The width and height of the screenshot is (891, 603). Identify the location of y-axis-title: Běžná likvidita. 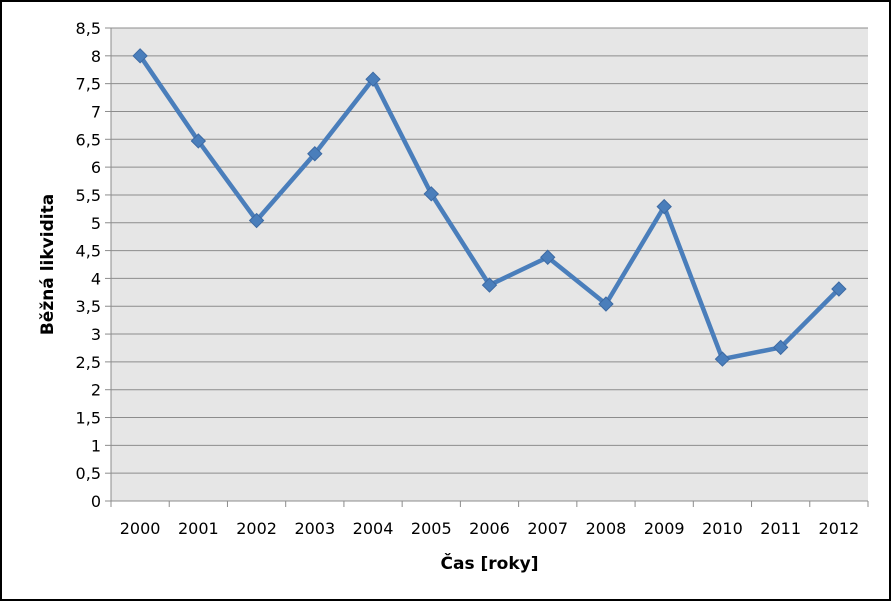
(48, 264).